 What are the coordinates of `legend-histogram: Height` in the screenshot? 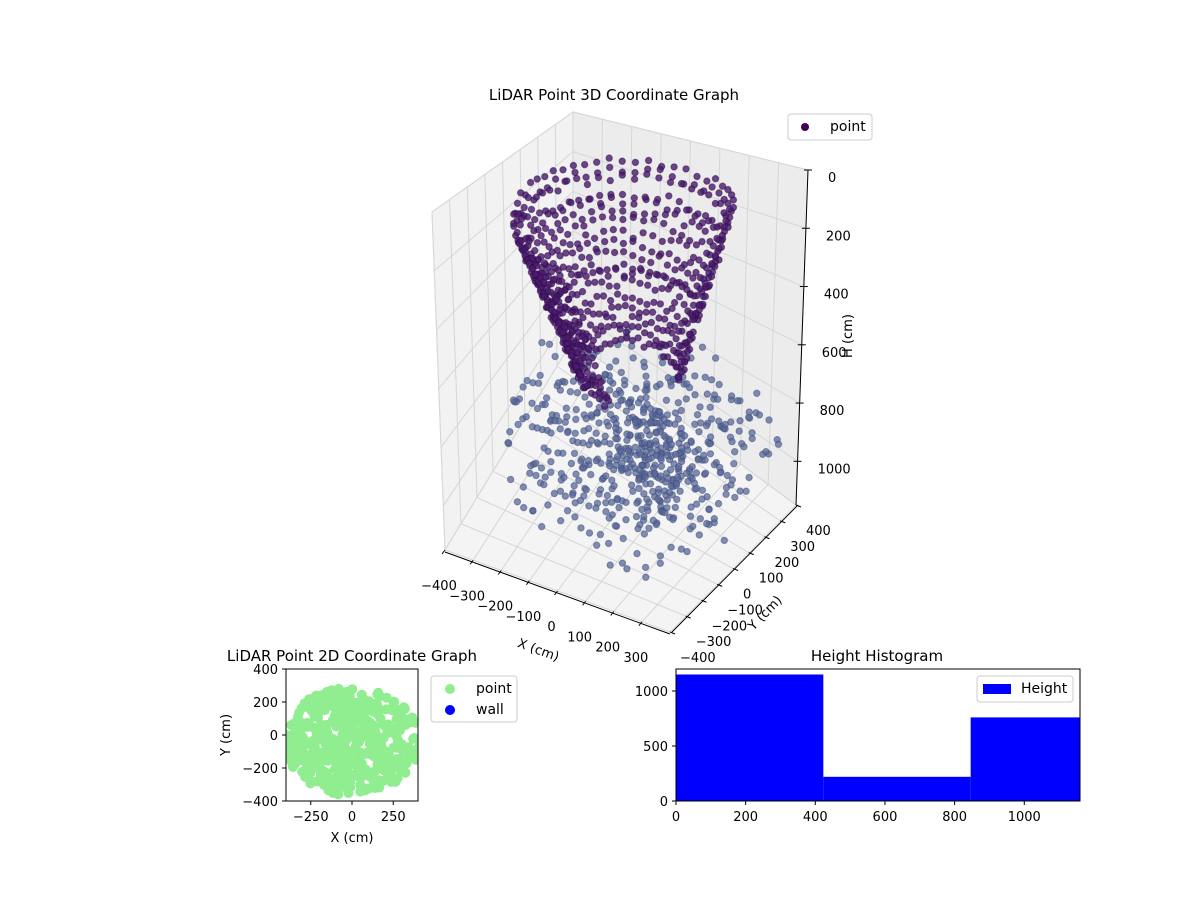 It's located at (1025, 689).